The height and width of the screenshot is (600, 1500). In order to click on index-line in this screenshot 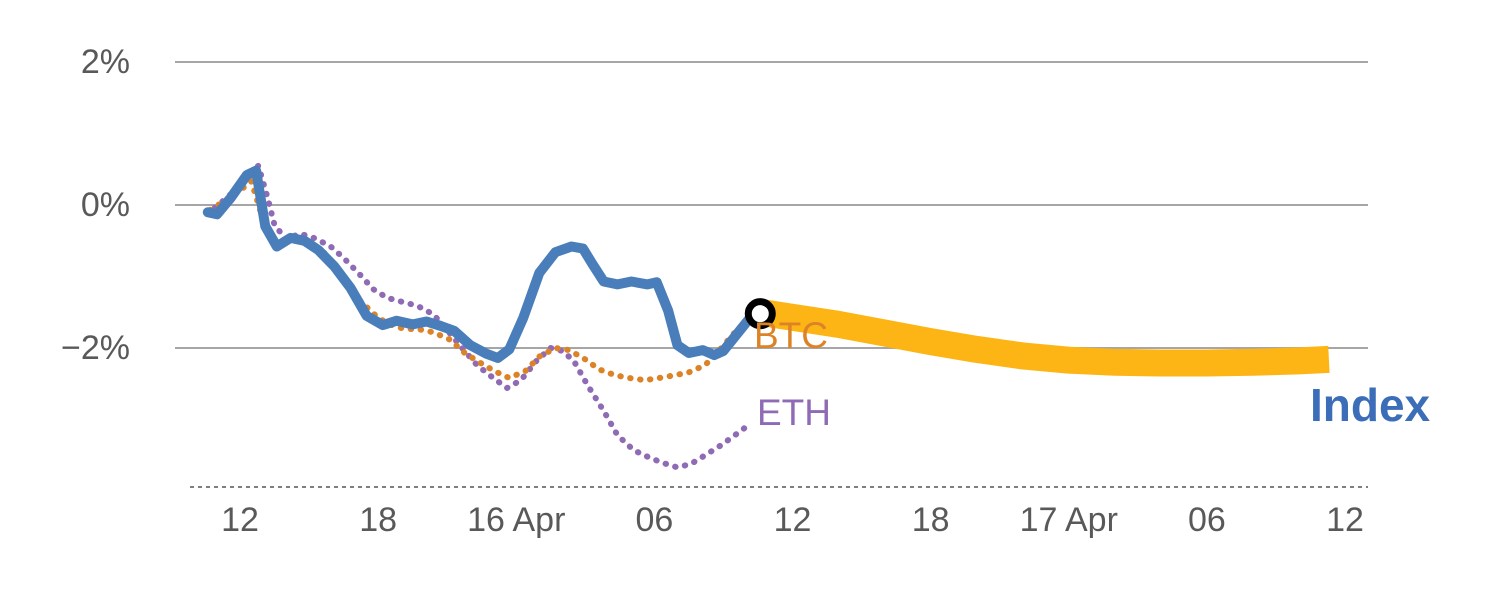, I will do `click(484, 264)`.